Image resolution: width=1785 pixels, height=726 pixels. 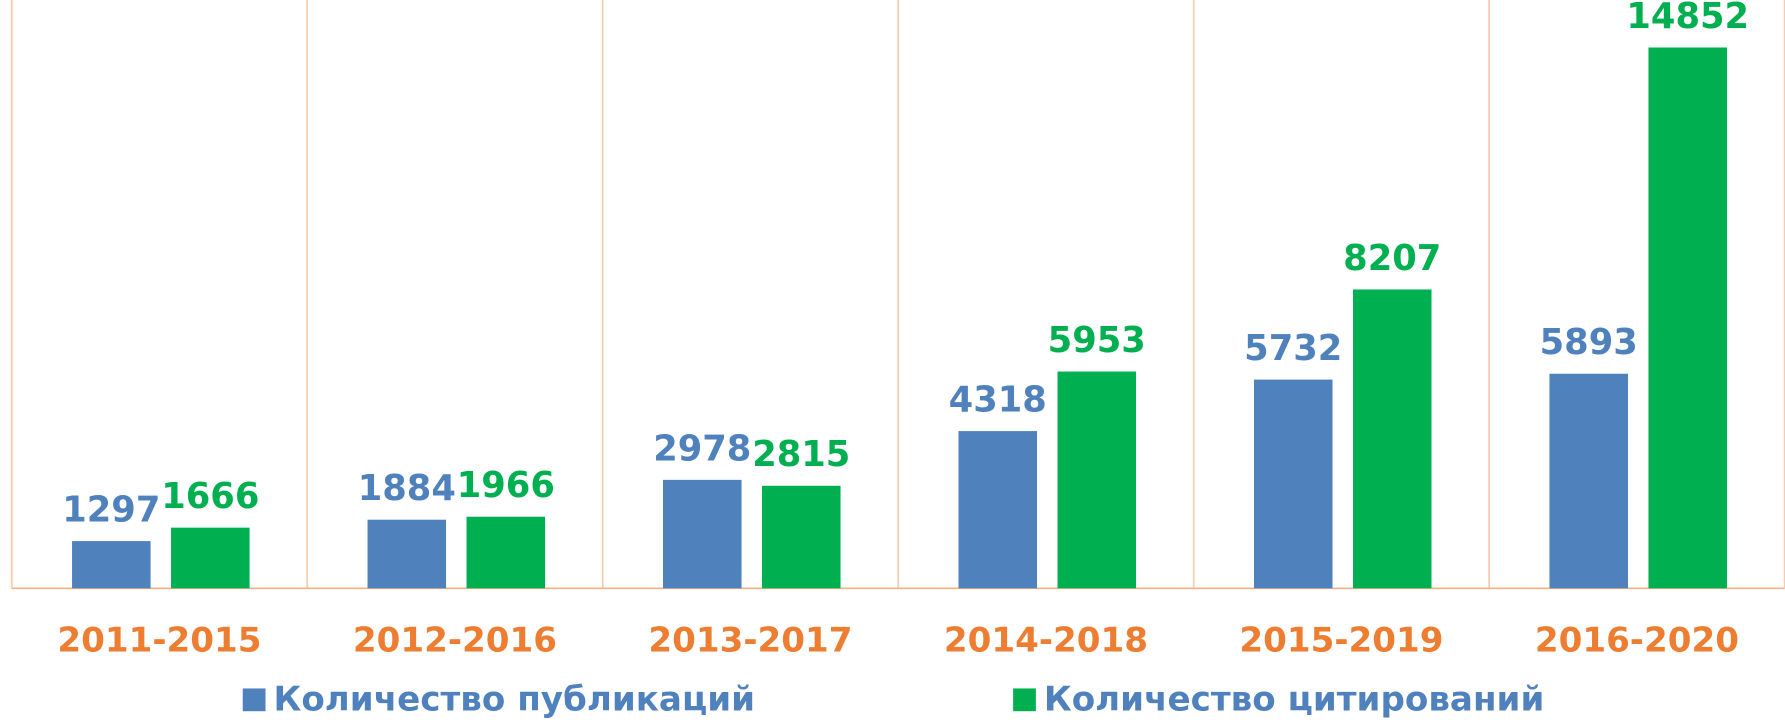 What do you see at coordinates (1637, 640) in the screenshot?
I see `x-tick-label: 2016-2020` at bounding box center [1637, 640].